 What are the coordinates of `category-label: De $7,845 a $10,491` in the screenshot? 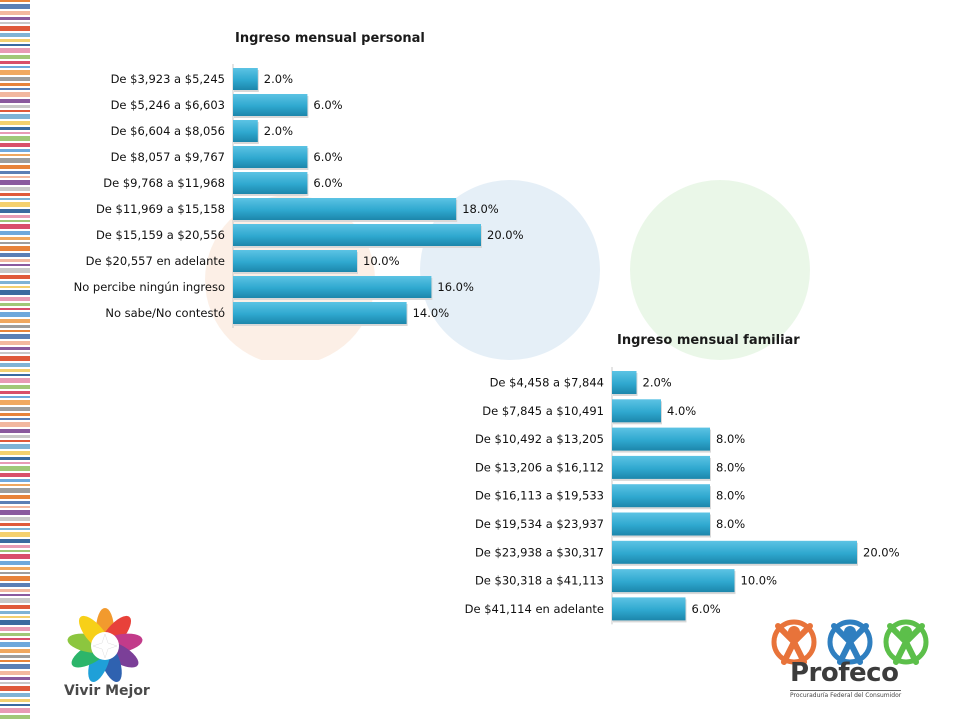 It's located at (543, 411).